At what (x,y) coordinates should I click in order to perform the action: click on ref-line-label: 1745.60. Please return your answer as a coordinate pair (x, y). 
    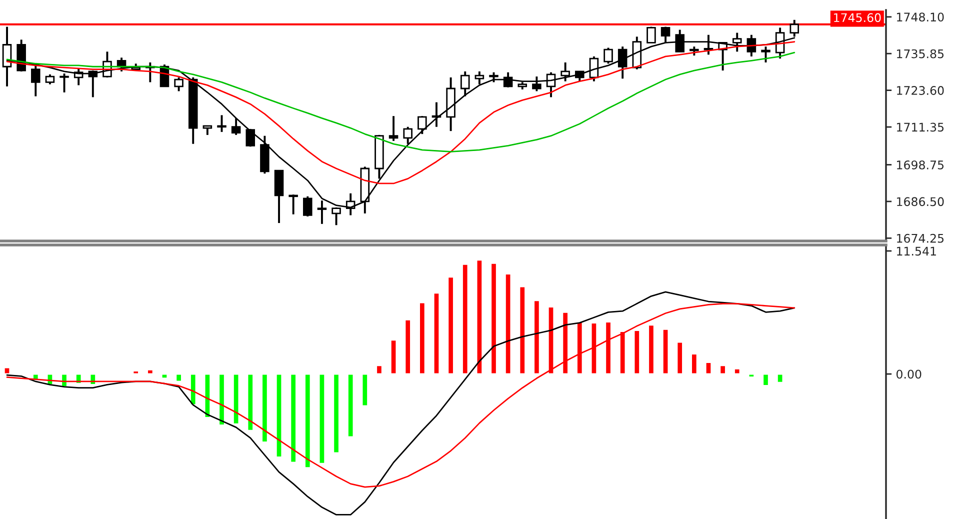
    Looking at the image, I should click on (857, 17).